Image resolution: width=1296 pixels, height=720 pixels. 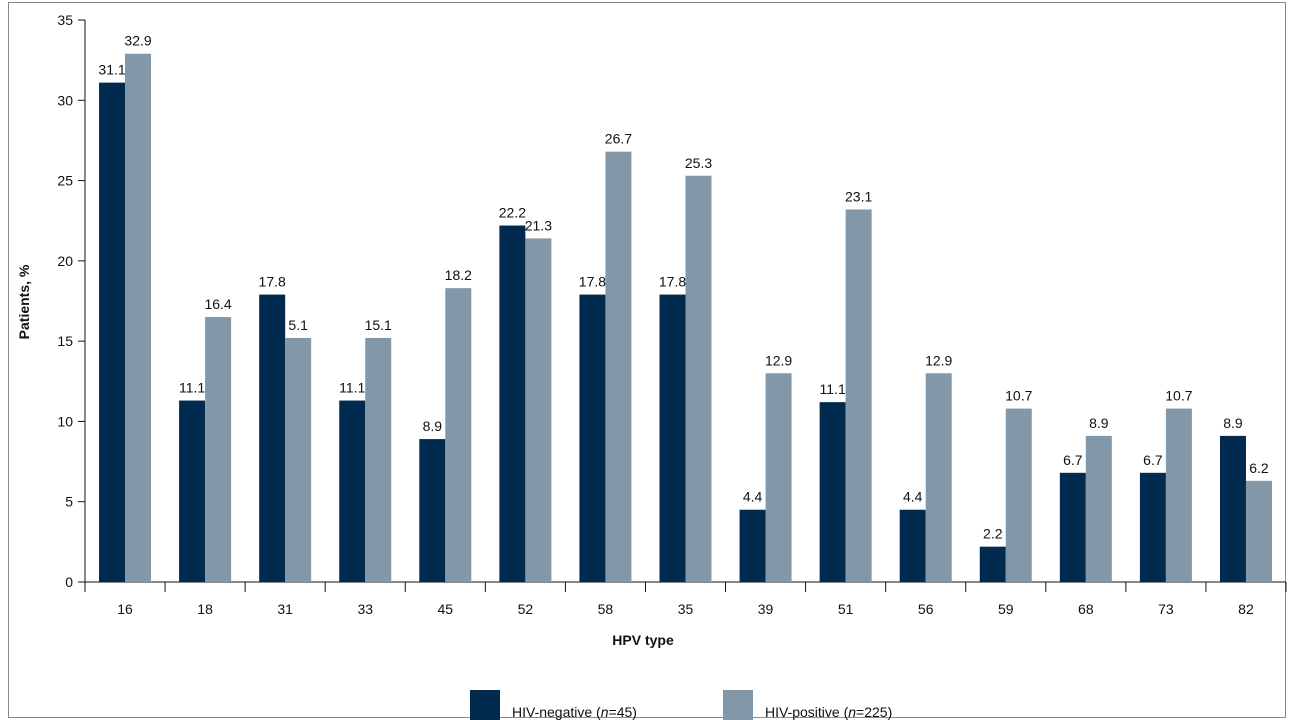 I want to click on legend-item-hiv-negative: HIV-negative (n=45), so click(x=553, y=704).